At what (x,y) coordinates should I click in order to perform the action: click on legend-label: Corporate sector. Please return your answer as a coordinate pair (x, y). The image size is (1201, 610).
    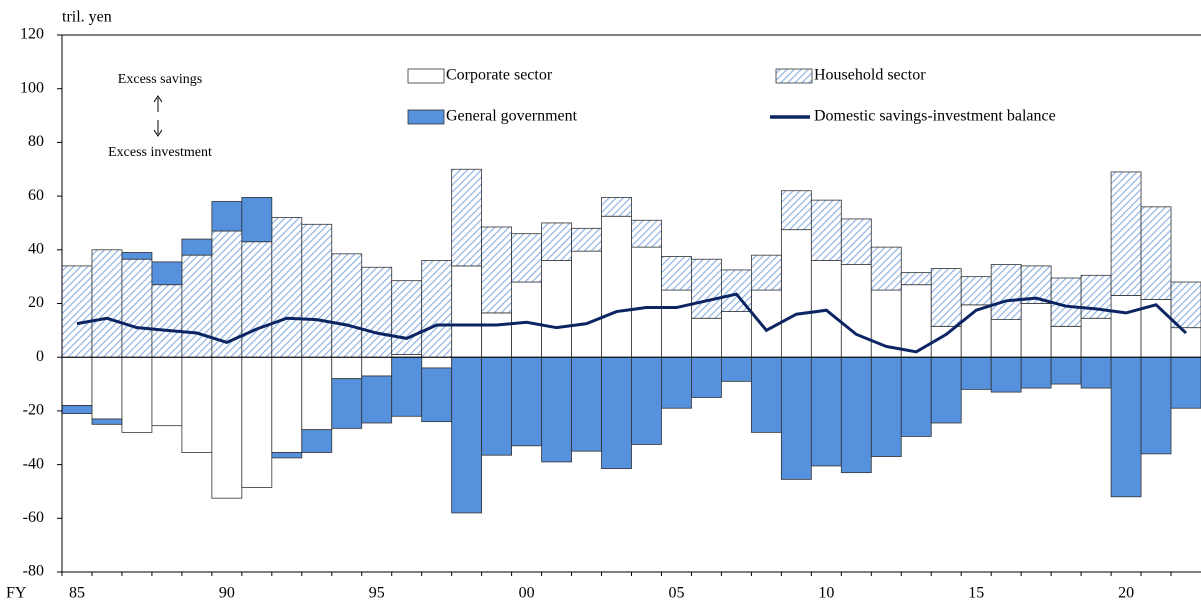
    Looking at the image, I should click on (499, 75).